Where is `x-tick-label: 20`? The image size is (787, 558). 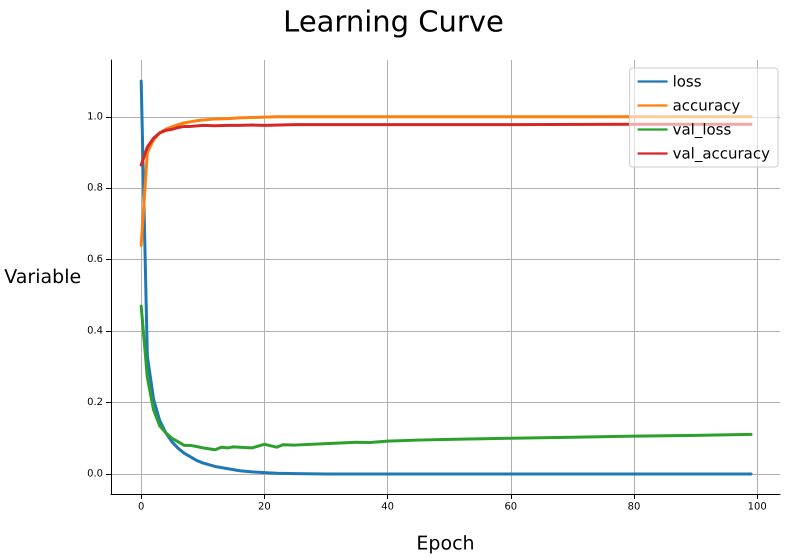
x-tick-label: 20 is located at coordinates (264, 507).